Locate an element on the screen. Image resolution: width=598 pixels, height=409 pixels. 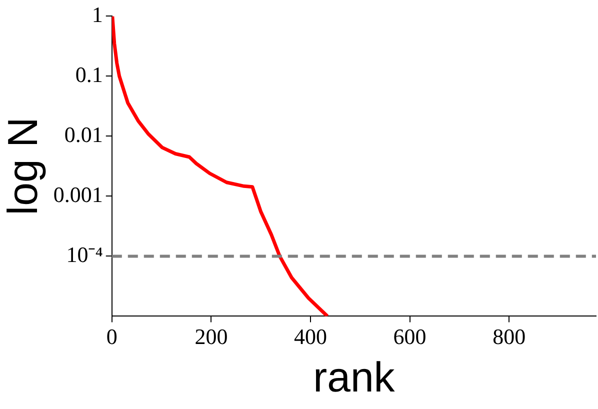
x-tick-label: 200 is located at coordinates (211, 337).